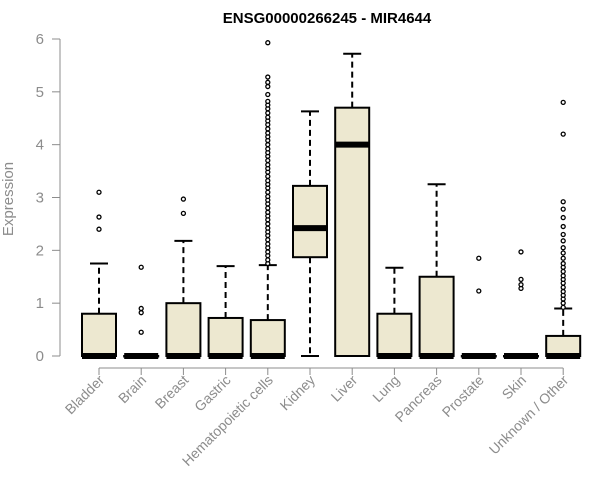 Image resolution: width=600 pixels, height=500 pixels. What do you see at coordinates (172, 392) in the screenshot?
I see `x-tick-label: Breast` at bounding box center [172, 392].